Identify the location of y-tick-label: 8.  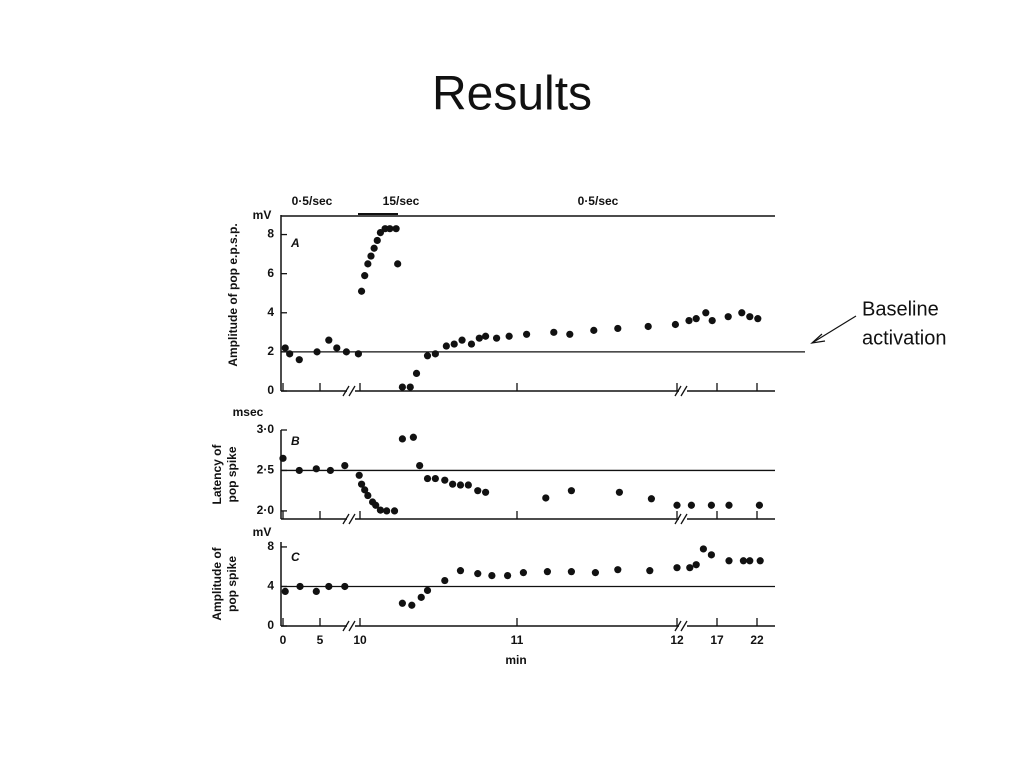
(270, 234).